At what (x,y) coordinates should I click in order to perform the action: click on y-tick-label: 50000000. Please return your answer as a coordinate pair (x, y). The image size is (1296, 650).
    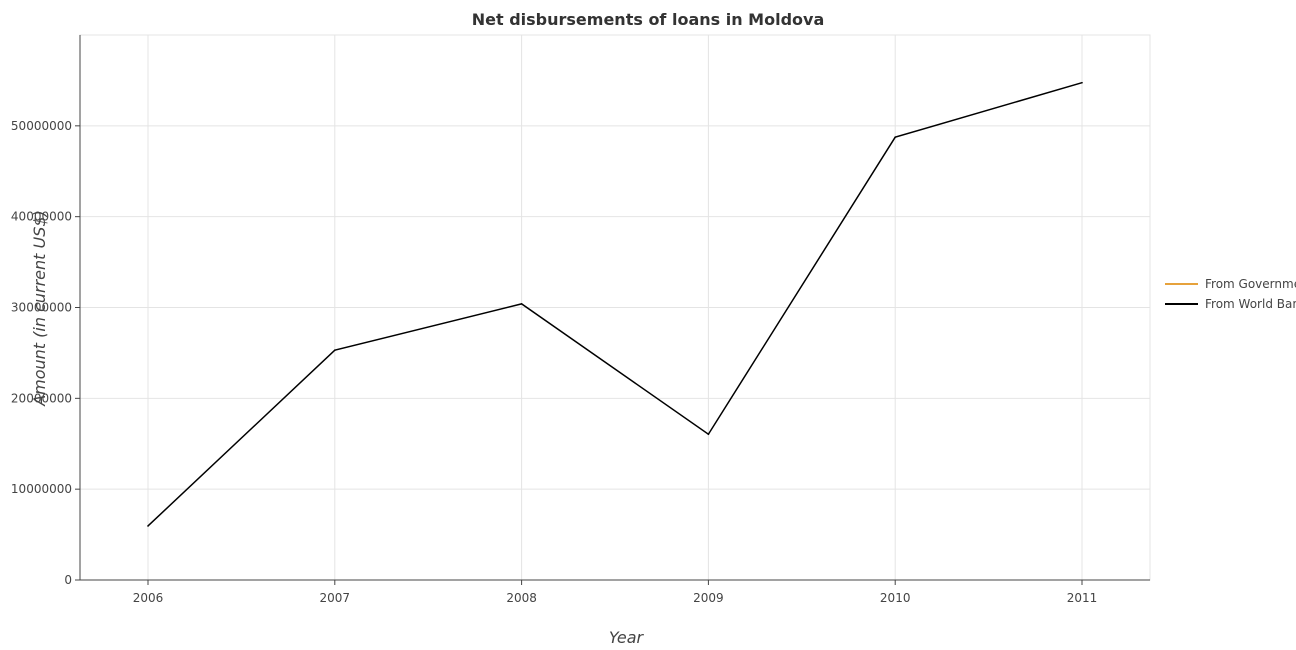
    Looking at the image, I should click on (41, 126).